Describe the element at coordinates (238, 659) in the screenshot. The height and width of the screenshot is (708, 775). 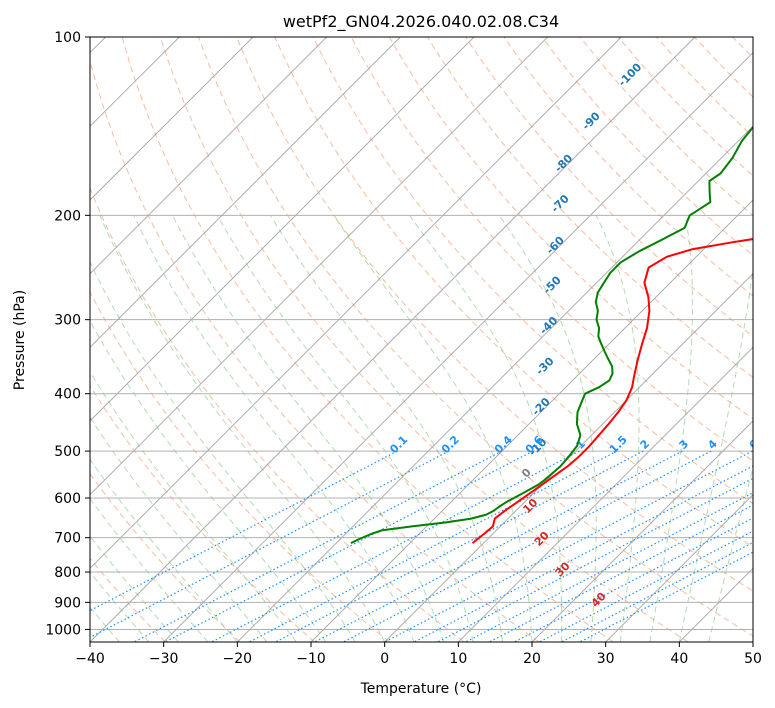
I see `x-tick-label: −20` at that location.